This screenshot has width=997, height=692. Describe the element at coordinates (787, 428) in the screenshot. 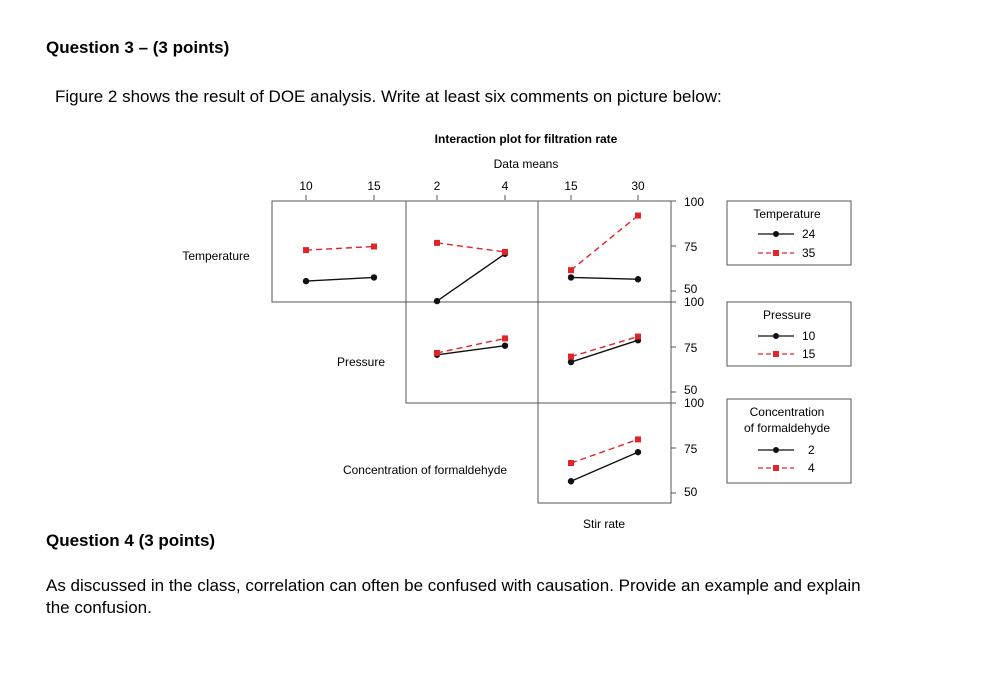

I see `legend-title: of formaldehyde` at that location.